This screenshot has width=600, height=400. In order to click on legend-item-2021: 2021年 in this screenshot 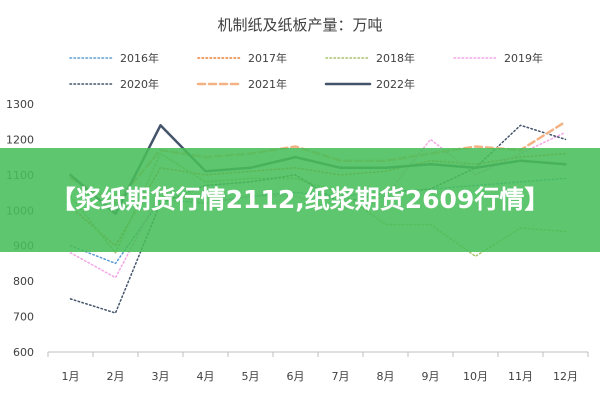, I will do `click(241, 84)`.